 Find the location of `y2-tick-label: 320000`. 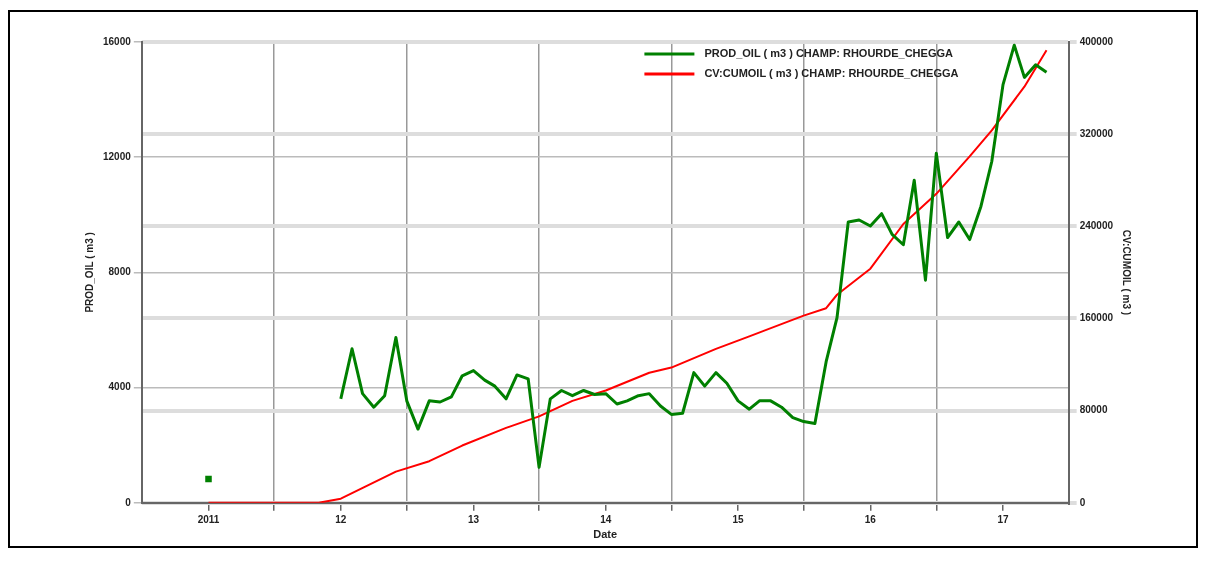

y2-tick-label: 320000 is located at coordinates (1096, 133).